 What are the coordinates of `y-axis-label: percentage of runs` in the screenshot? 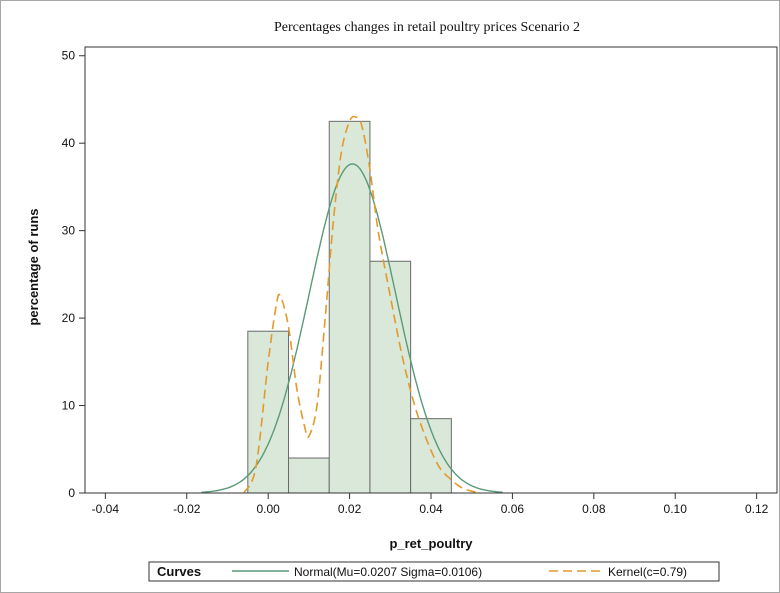 It's located at (33, 266).